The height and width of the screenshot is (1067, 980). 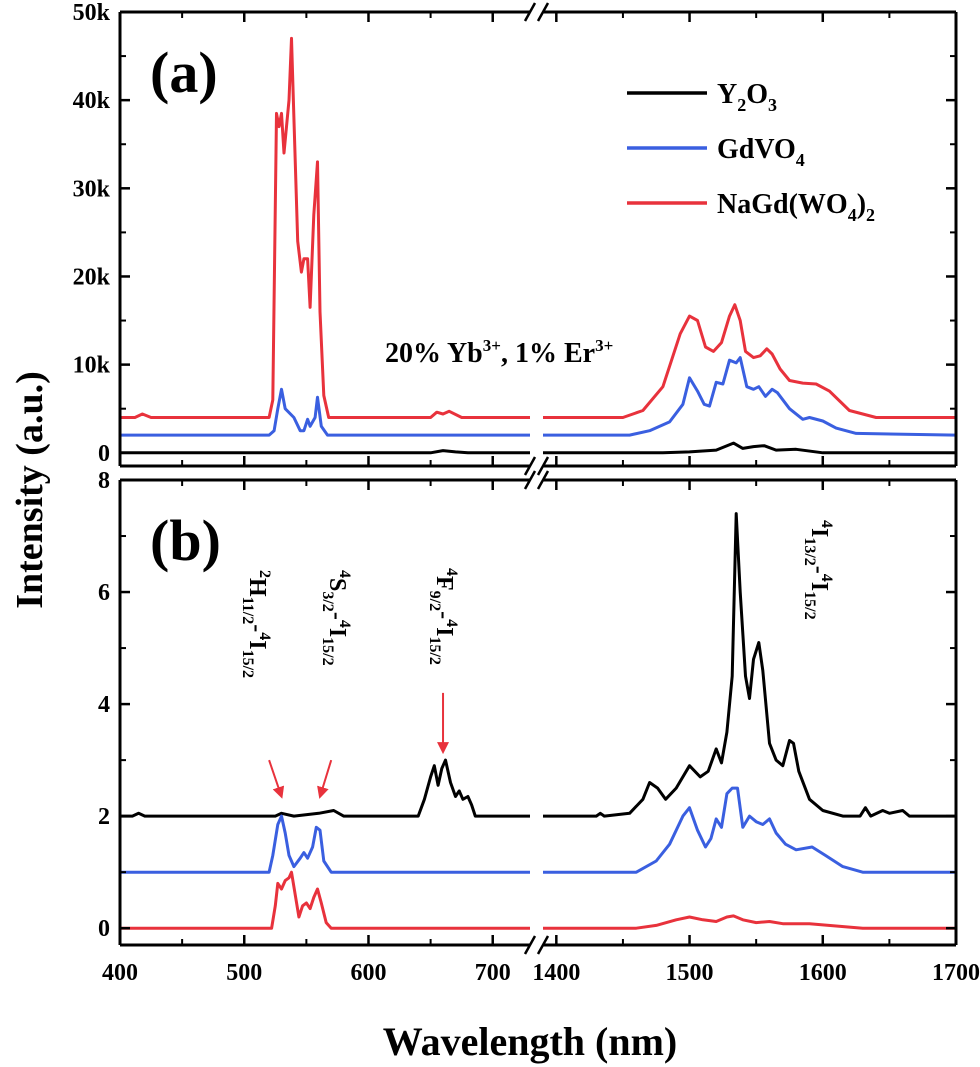 What do you see at coordinates (92, 13) in the screenshot?
I see `y-tick-label: 50k` at bounding box center [92, 13].